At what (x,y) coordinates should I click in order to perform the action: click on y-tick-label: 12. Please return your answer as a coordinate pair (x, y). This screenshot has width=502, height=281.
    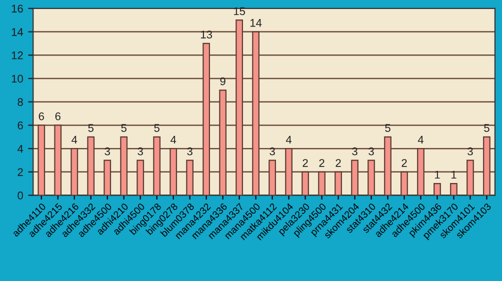
    Looking at the image, I should click on (17, 55).